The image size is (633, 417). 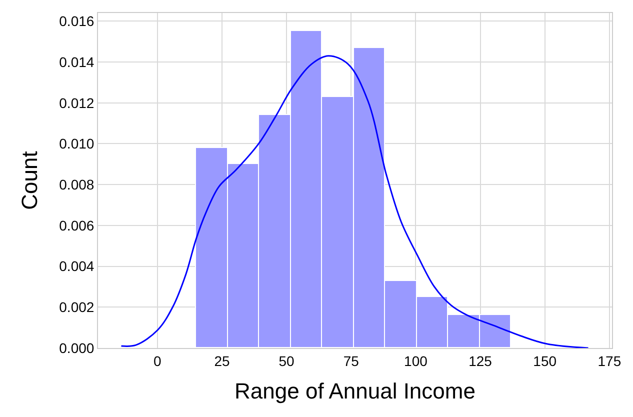 What do you see at coordinates (158, 360) in the screenshot?
I see `x-tick-label: 0` at bounding box center [158, 360].